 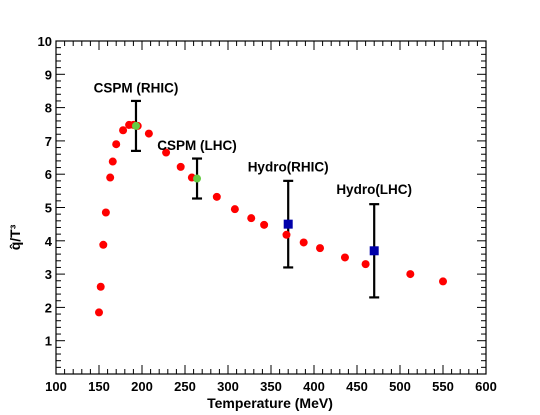 What do you see at coordinates (136, 88) in the screenshot?
I see `annotation-label: CSPM (RHIC)` at bounding box center [136, 88].